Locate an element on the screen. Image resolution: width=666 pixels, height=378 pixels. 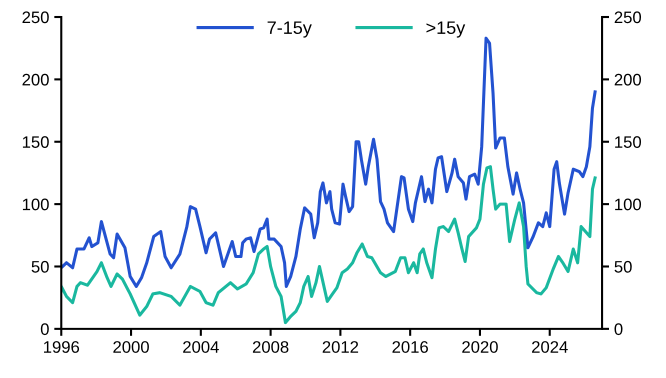
y-tick-label: 200 is located at coordinates (35, 80).